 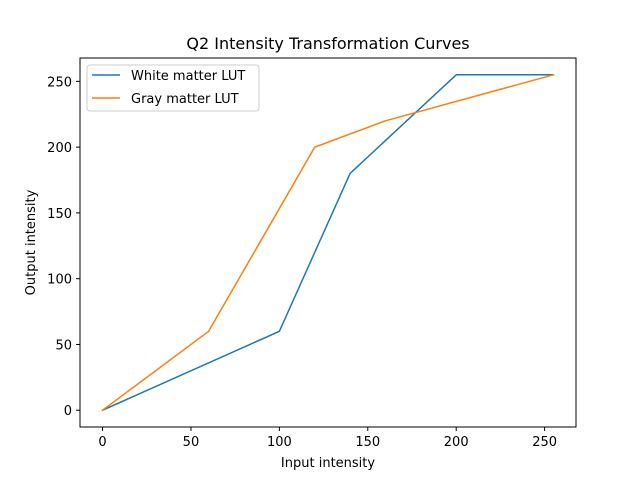 What do you see at coordinates (102, 442) in the screenshot?
I see `x-tick-label: 0` at bounding box center [102, 442].